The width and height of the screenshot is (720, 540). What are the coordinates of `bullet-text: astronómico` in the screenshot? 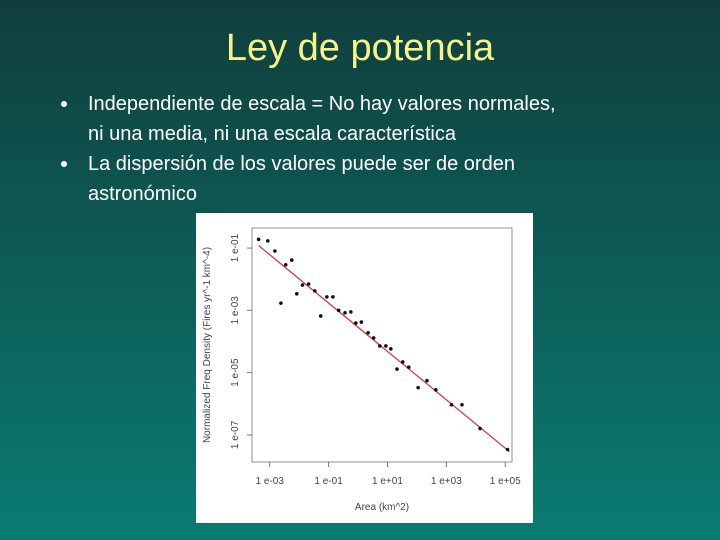 It's located at (142, 194).